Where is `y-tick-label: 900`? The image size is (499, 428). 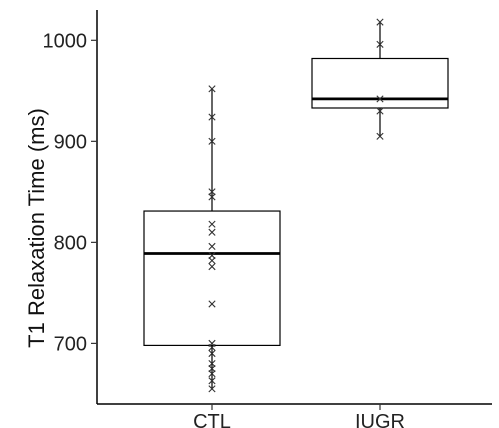
y-tick-label: 900 is located at coordinates (70, 142).